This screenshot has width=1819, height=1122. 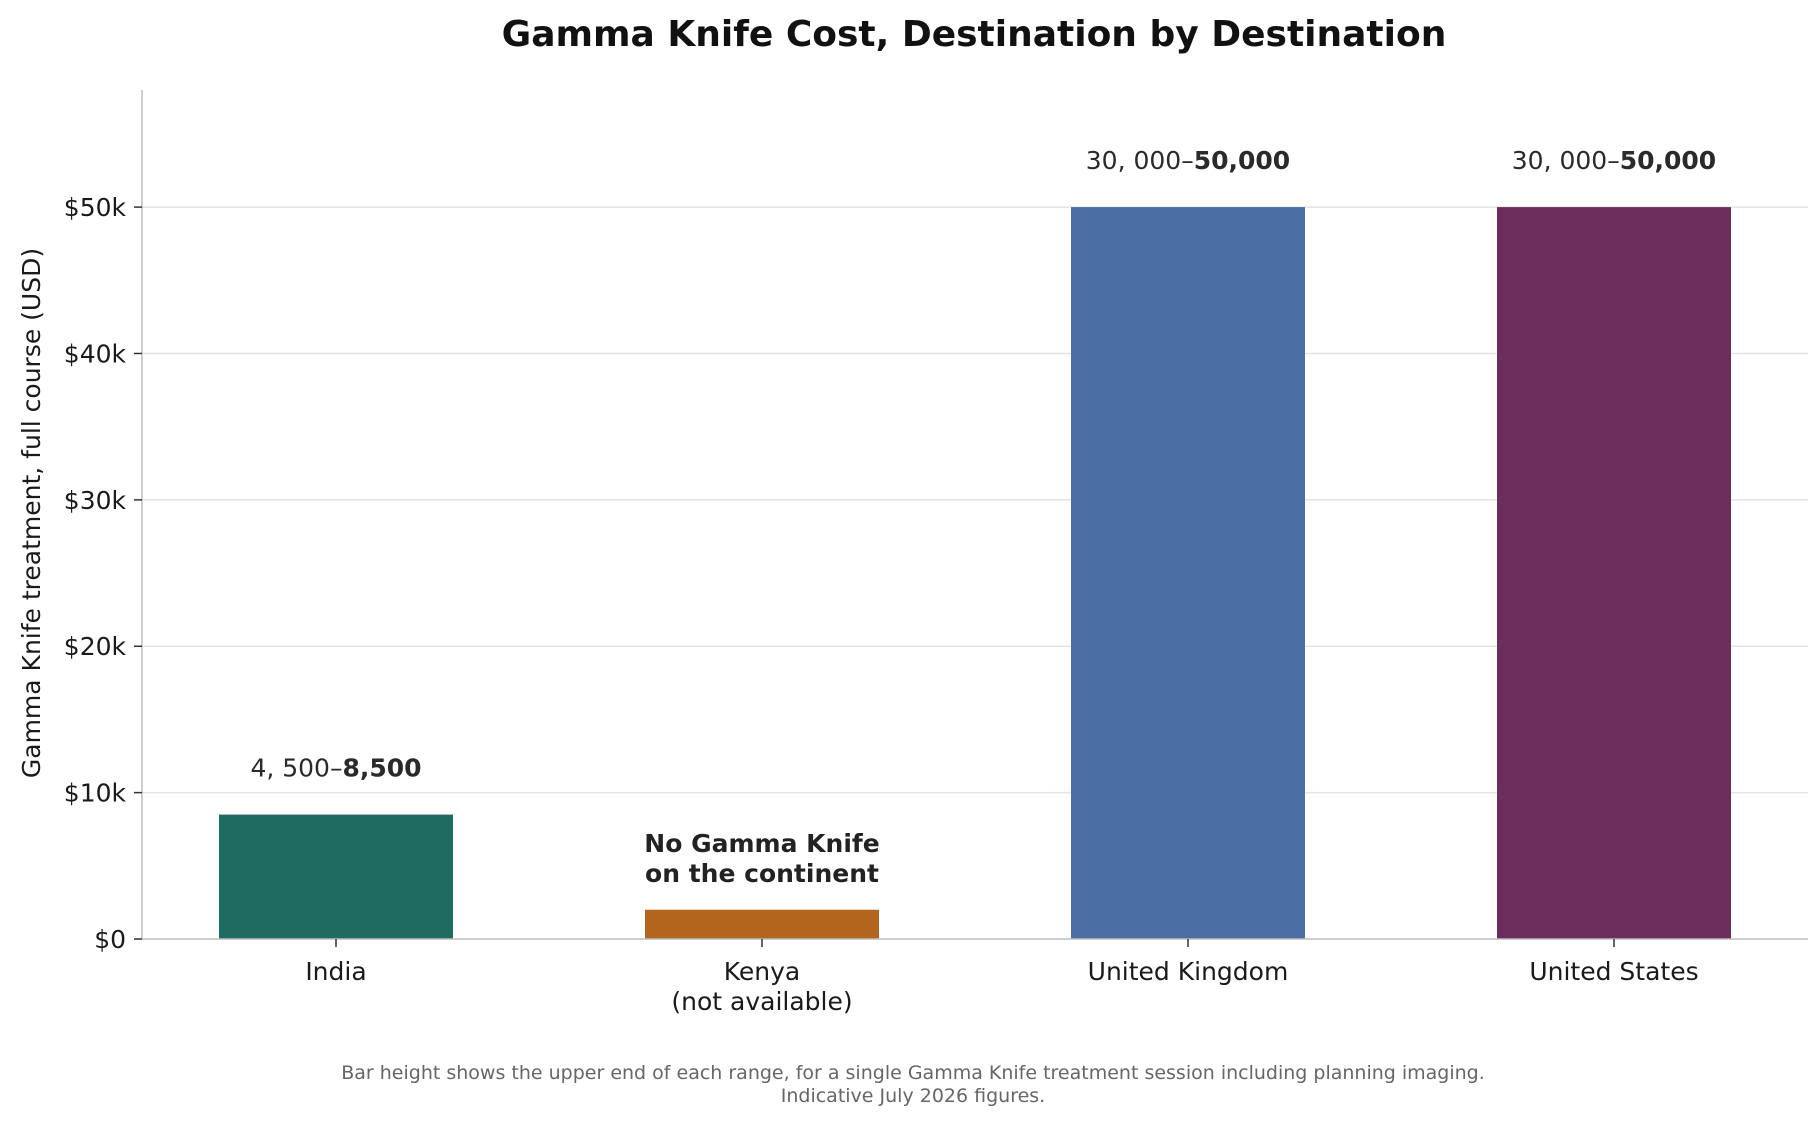 What do you see at coordinates (913, 1096) in the screenshot?
I see `footnote-line-2: Indicative July 2026 figures.` at bounding box center [913, 1096].